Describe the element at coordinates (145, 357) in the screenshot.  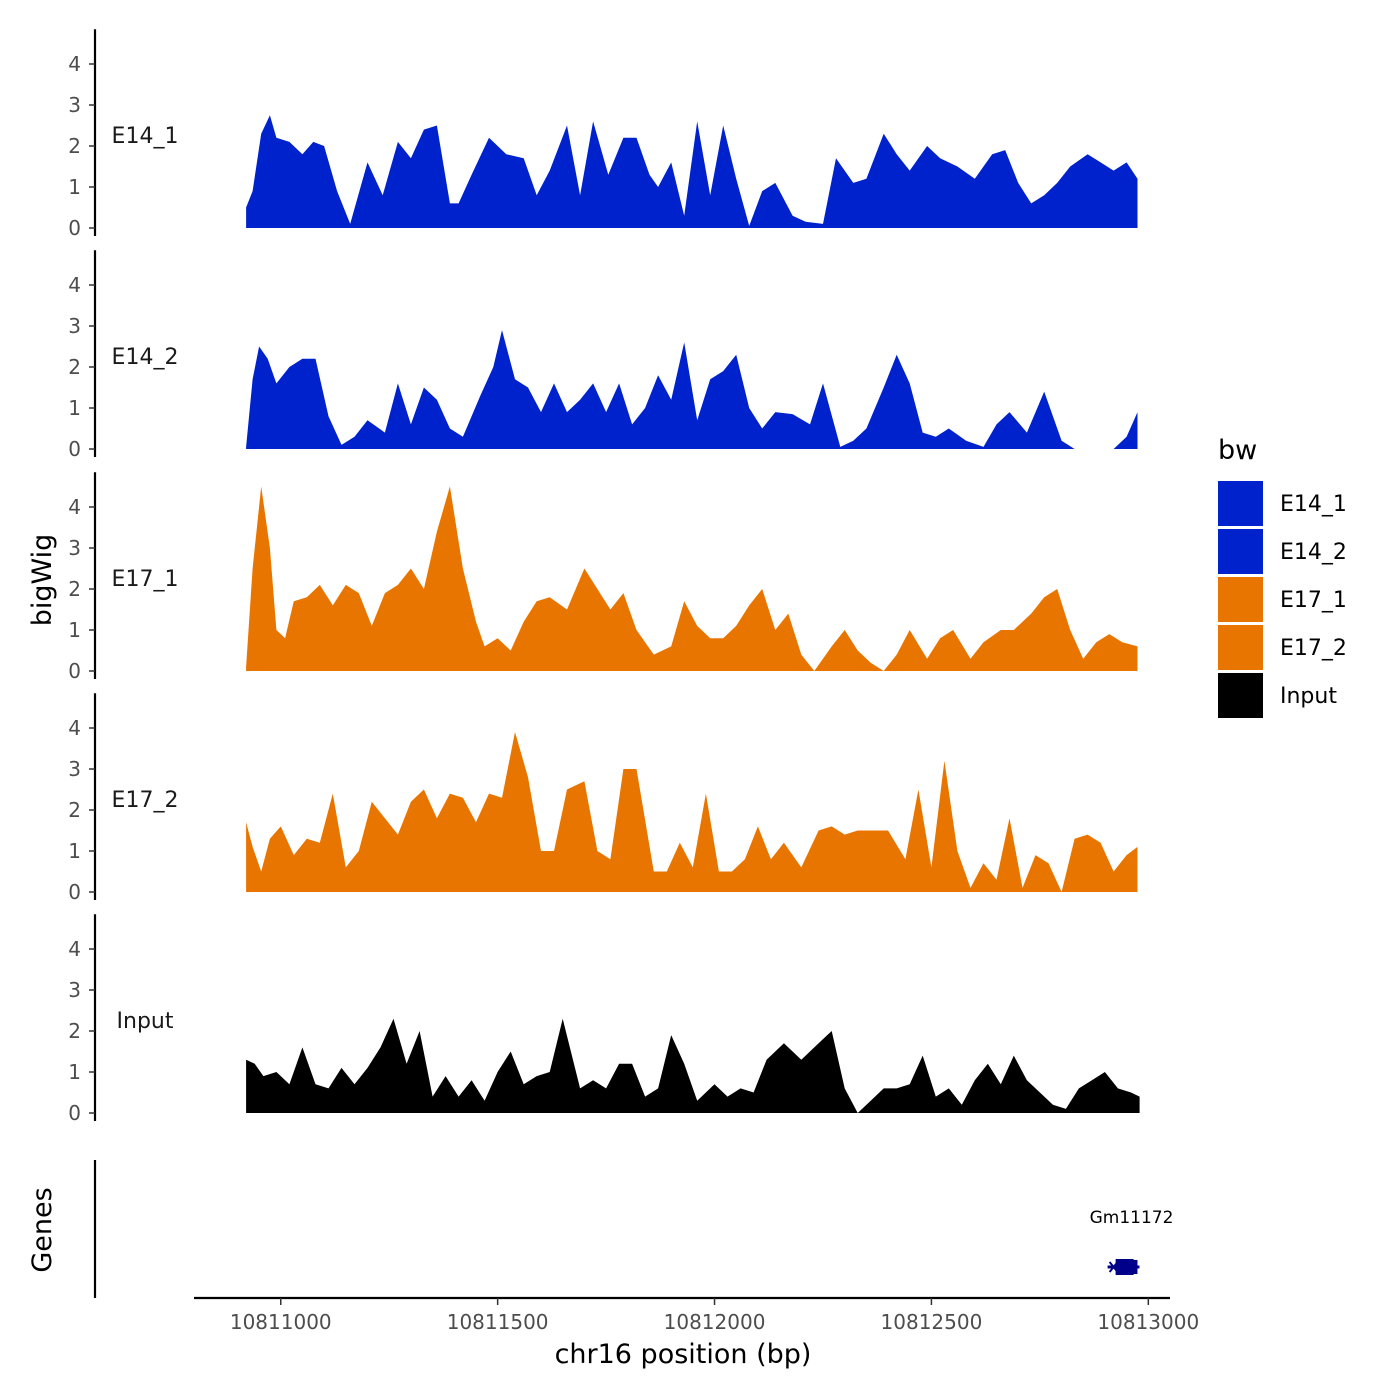
I see `track-label: E14_2` at that location.